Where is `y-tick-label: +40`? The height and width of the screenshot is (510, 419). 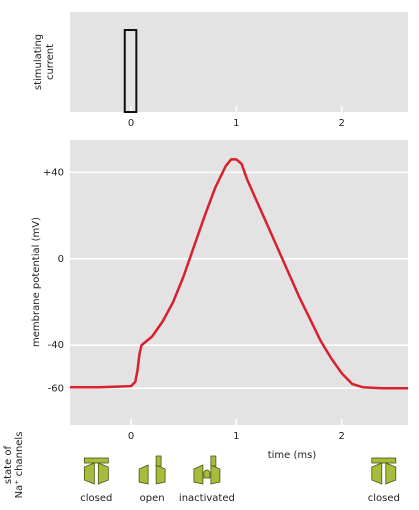
y-tick-label: +40 is located at coordinates (53, 172).